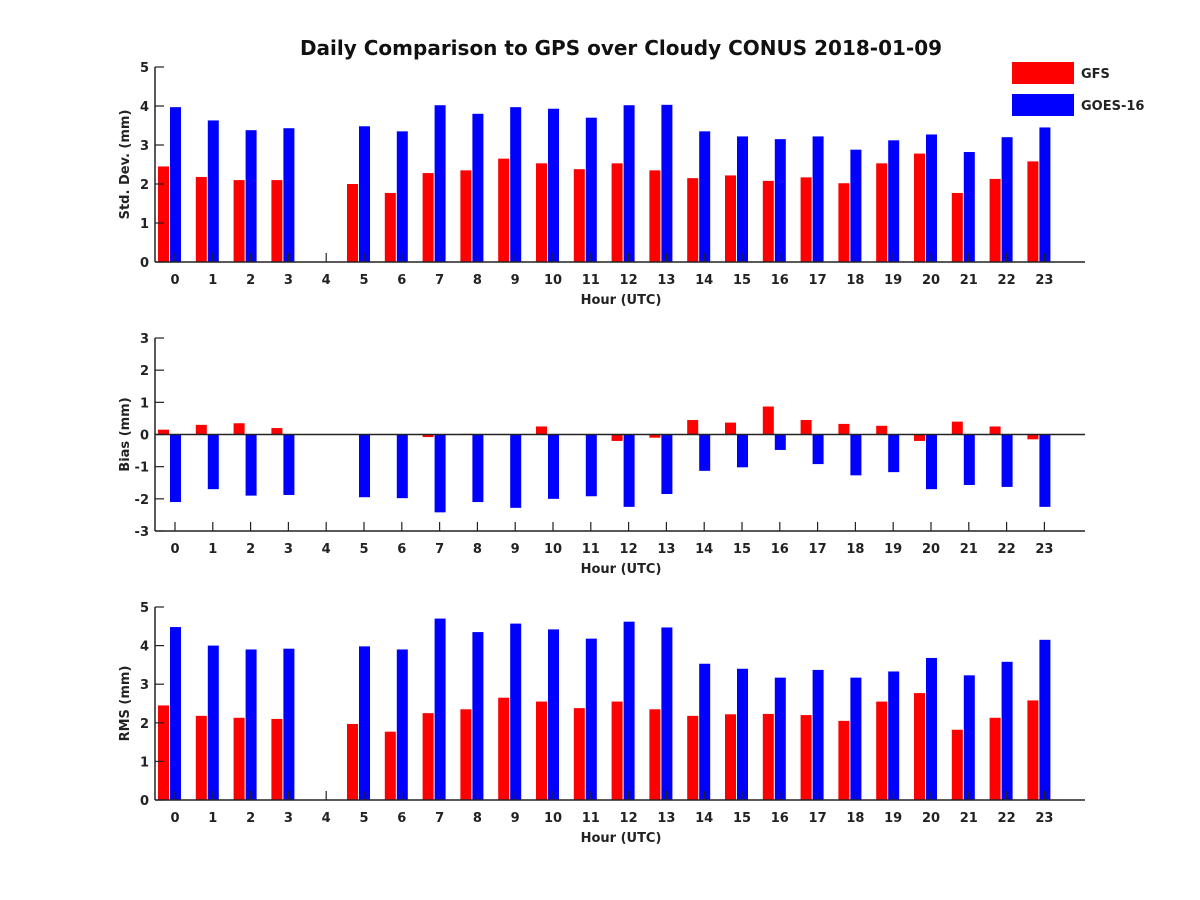  What do you see at coordinates (1044, 549) in the screenshot?
I see `x-tick-label: 23` at bounding box center [1044, 549].